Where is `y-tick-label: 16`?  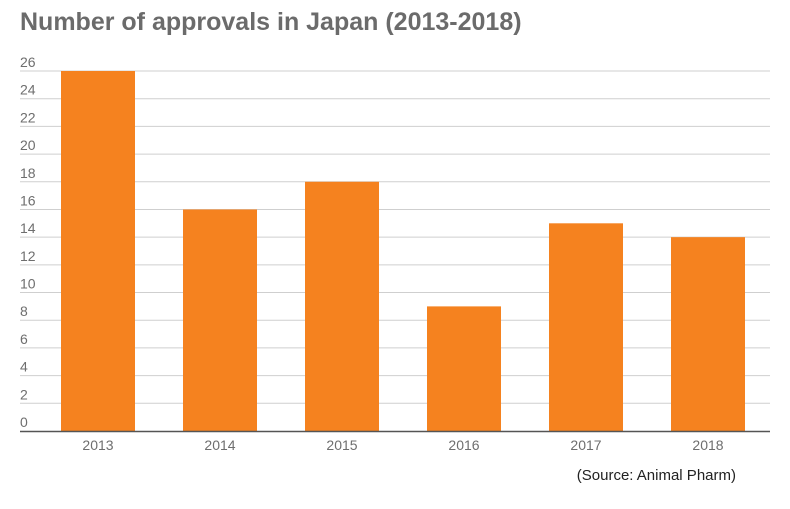 y-tick-label: 16 is located at coordinates (28, 200).